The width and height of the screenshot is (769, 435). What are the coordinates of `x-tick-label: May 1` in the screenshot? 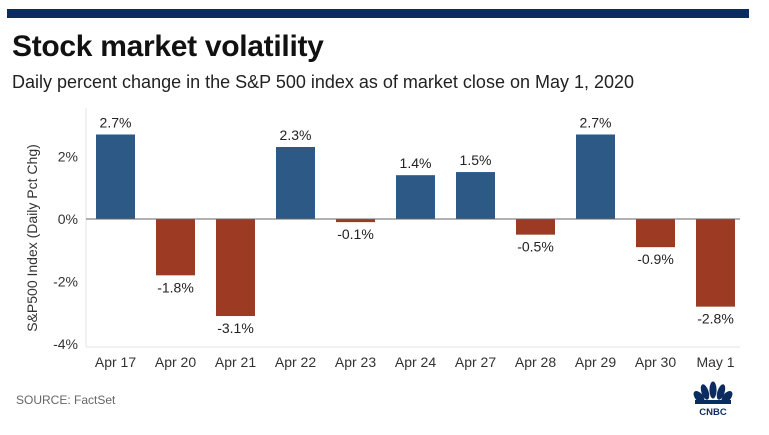 It's located at (715, 362).